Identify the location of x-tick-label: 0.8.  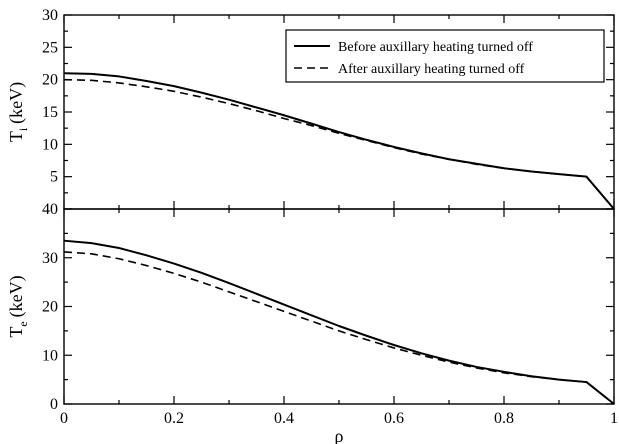
(504, 418).